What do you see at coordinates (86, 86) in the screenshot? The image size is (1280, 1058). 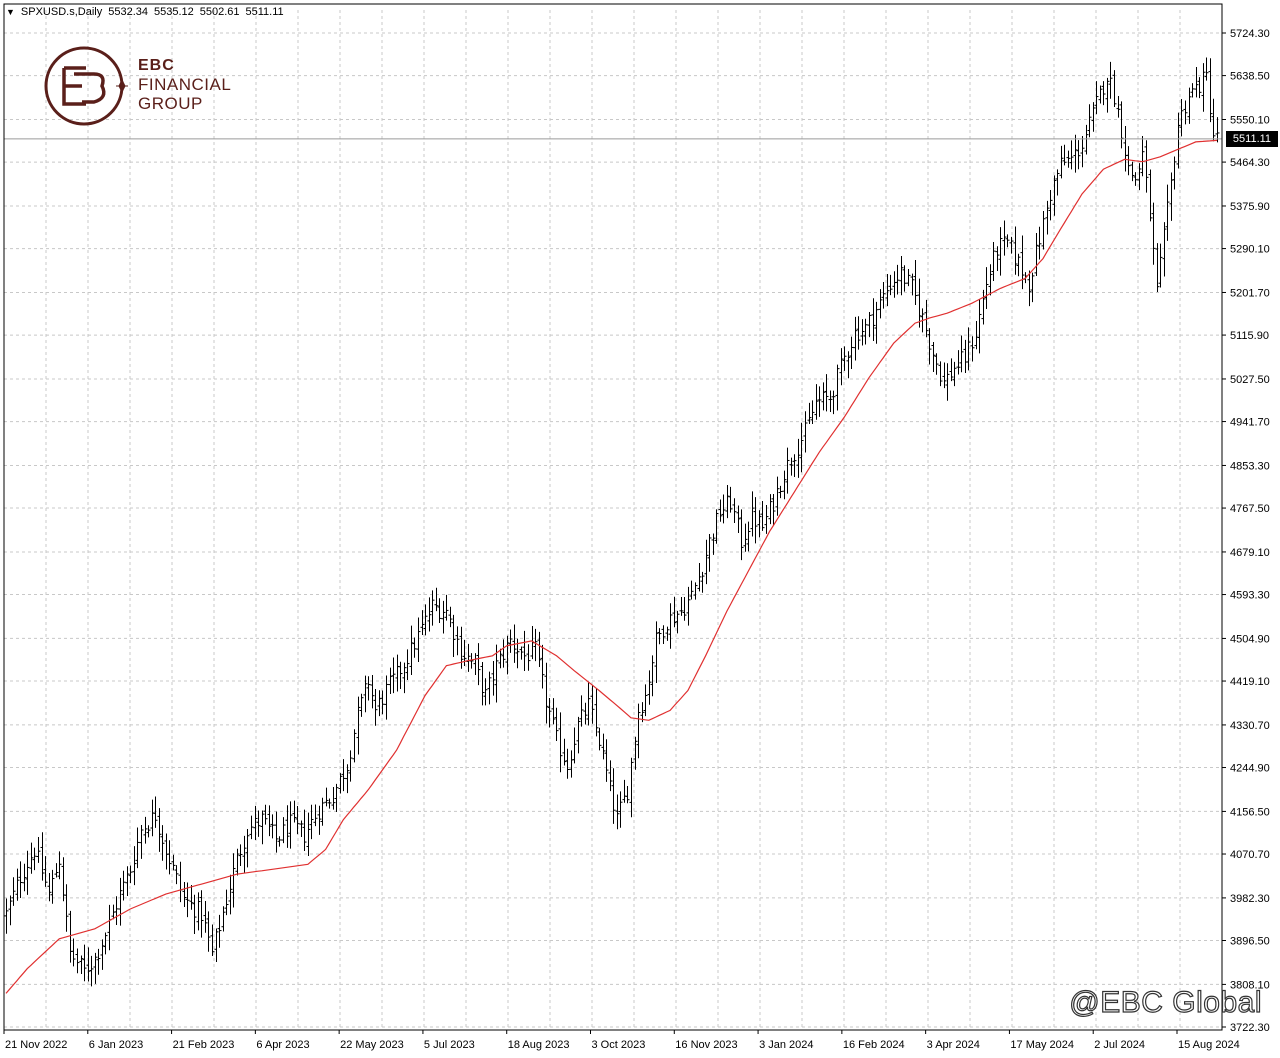 I see `ebc-logo-icon` at bounding box center [86, 86].